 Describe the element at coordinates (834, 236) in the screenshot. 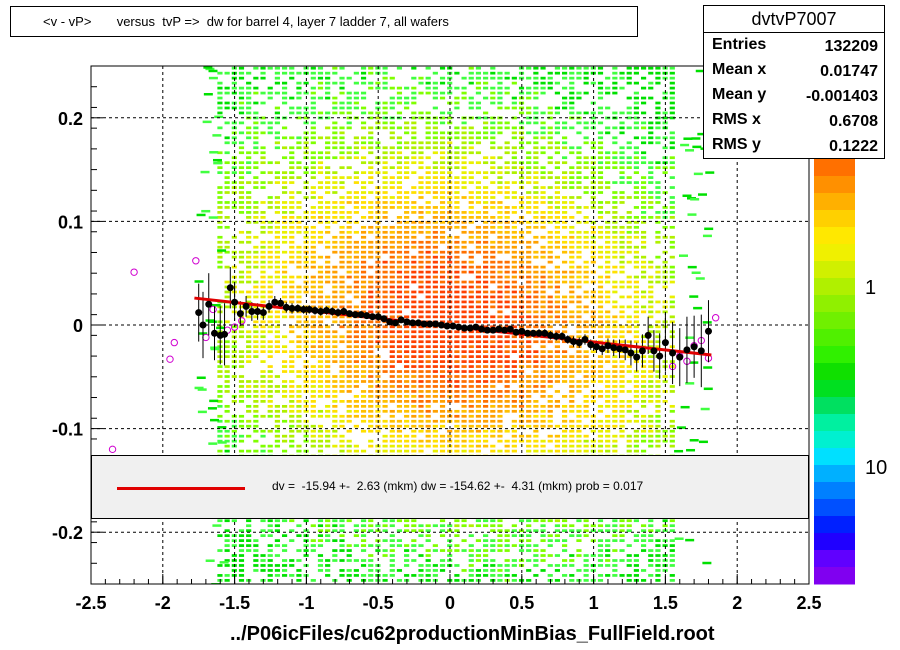

I see `color-scale-step` at that location.